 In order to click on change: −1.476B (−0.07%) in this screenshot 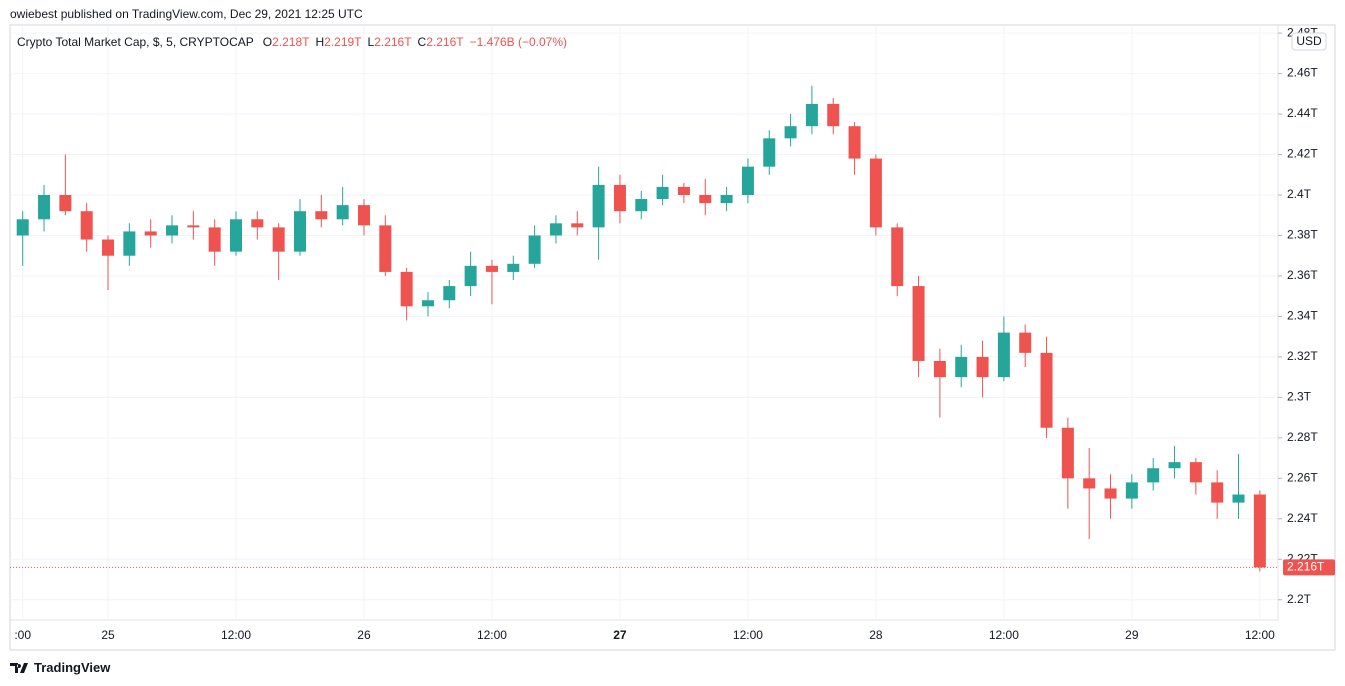, I will do `click(518, 42)`.